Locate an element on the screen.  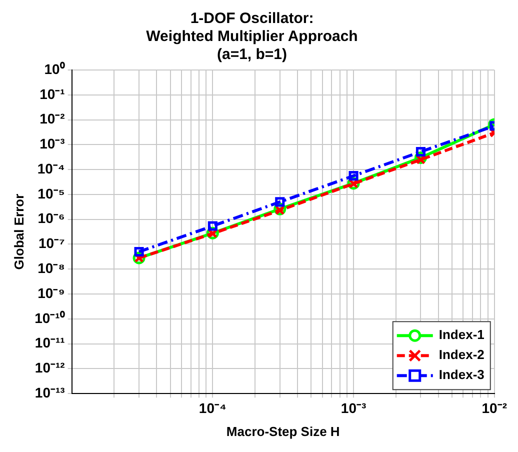
y-tick-label: 10⁻¹¹ is located at coordinates (50, 342).